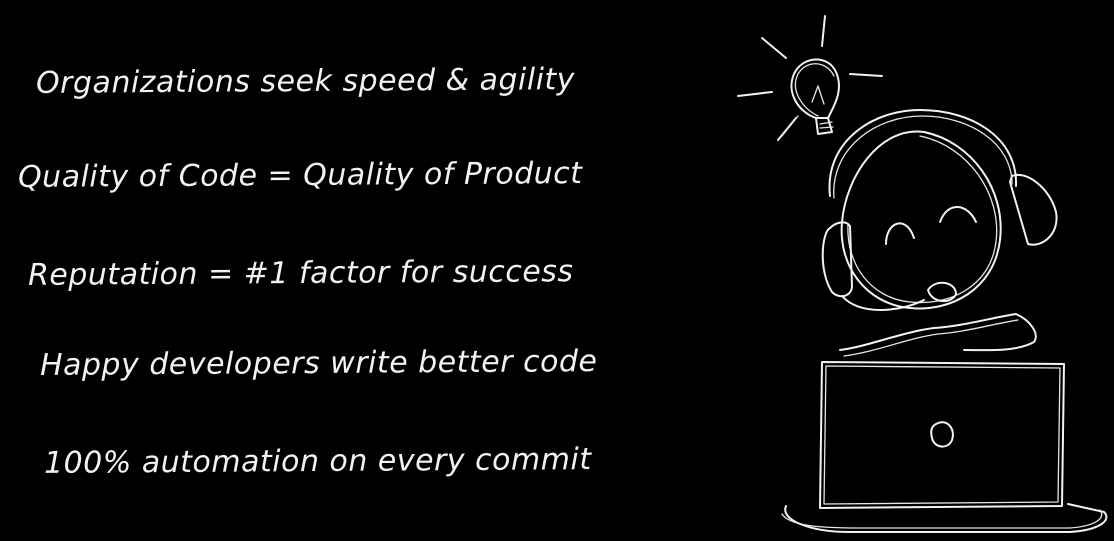 This screenshot has width=1114, height=541. I want to click on bullet-speed-agility: Organizations seek speed & agility, so click(305, 81).